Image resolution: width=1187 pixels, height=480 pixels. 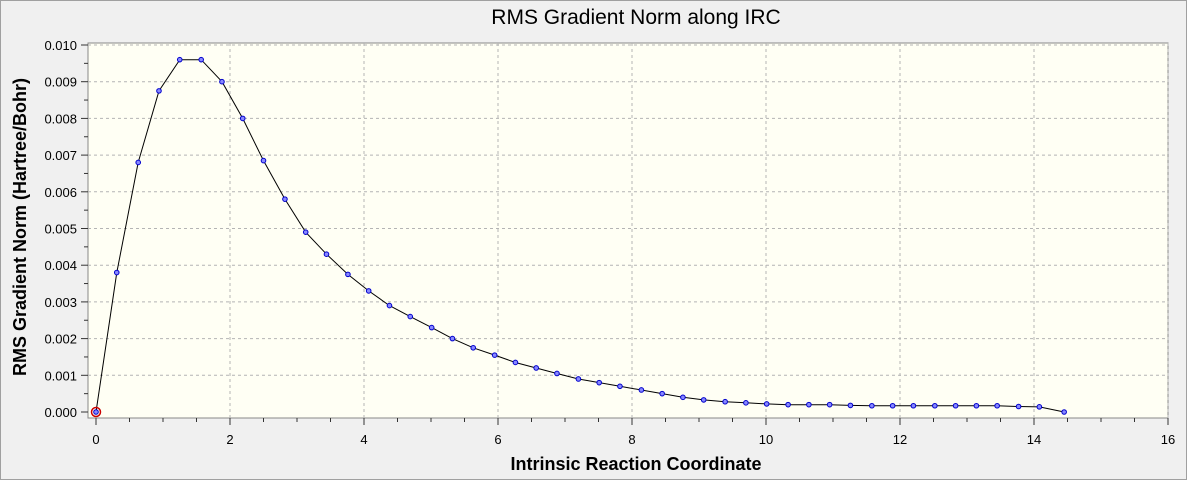 I want to click on x-tick-label: 0, so click(x=95, y=439).